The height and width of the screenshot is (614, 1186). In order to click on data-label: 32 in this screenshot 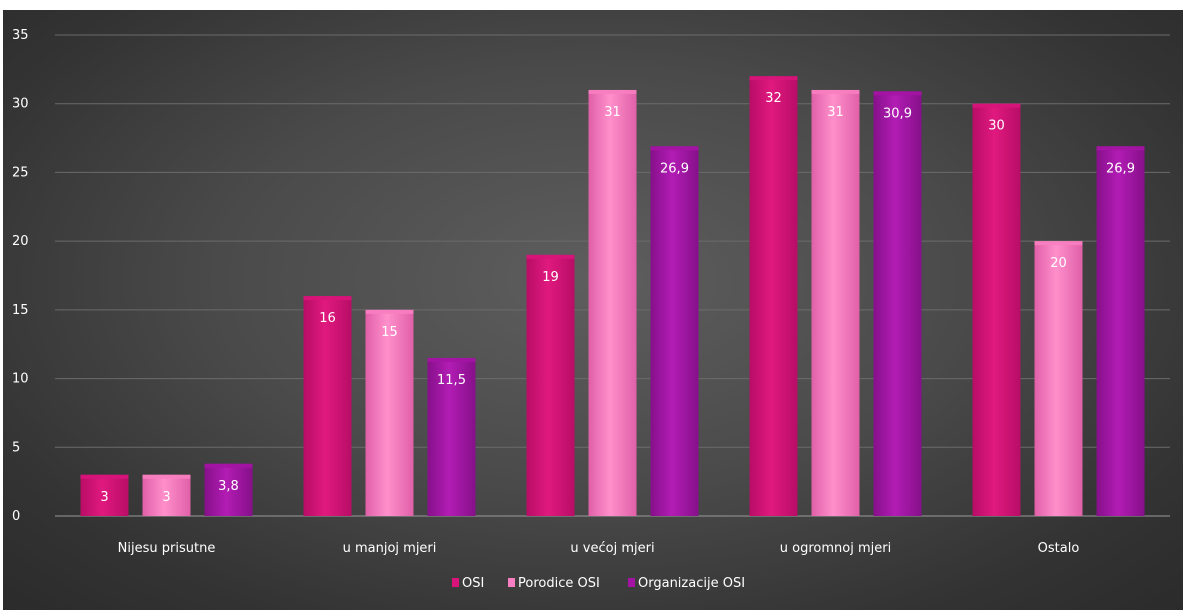, I will do `click(773, 98)`.